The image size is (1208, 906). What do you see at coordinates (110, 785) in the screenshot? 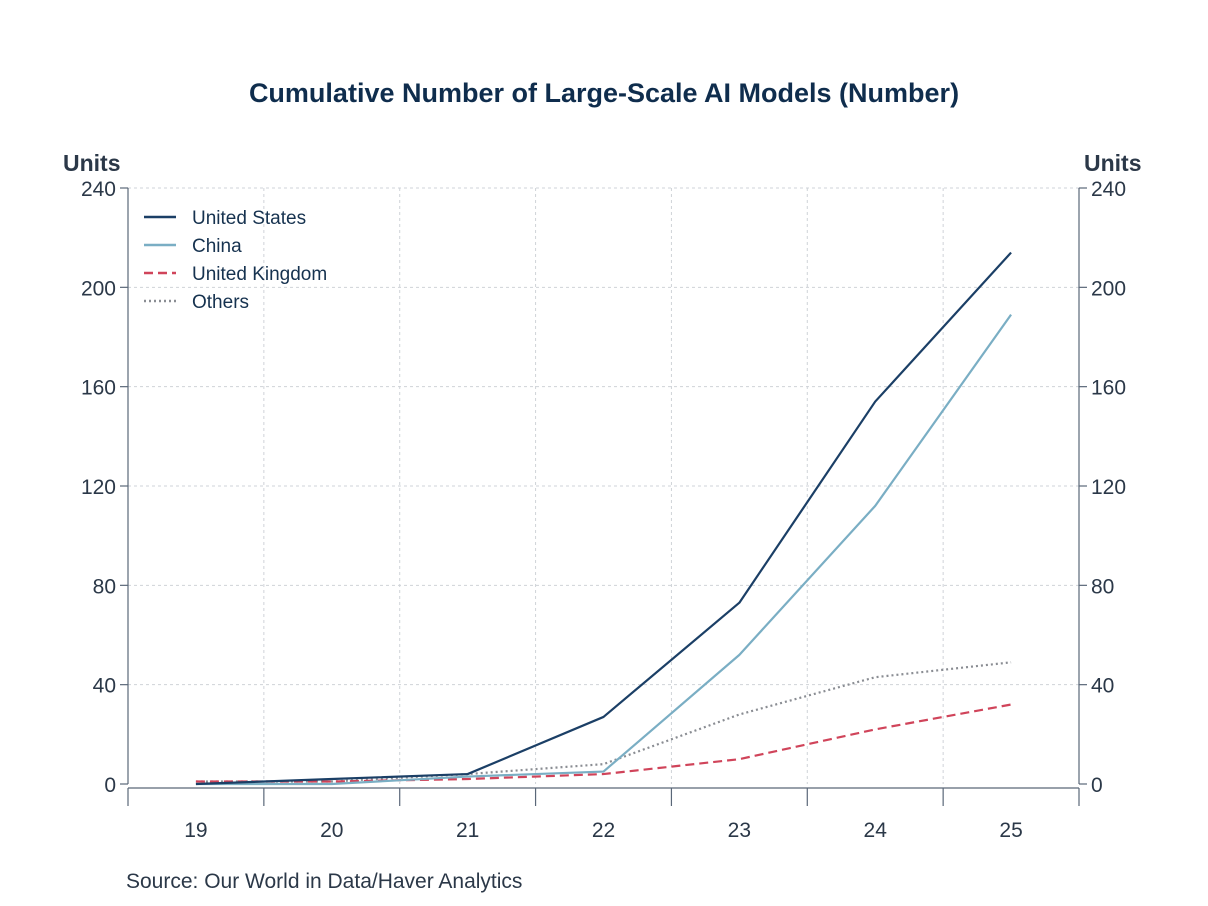
I see `y-tick-label-left: 0` at bounding box center [110, 785].